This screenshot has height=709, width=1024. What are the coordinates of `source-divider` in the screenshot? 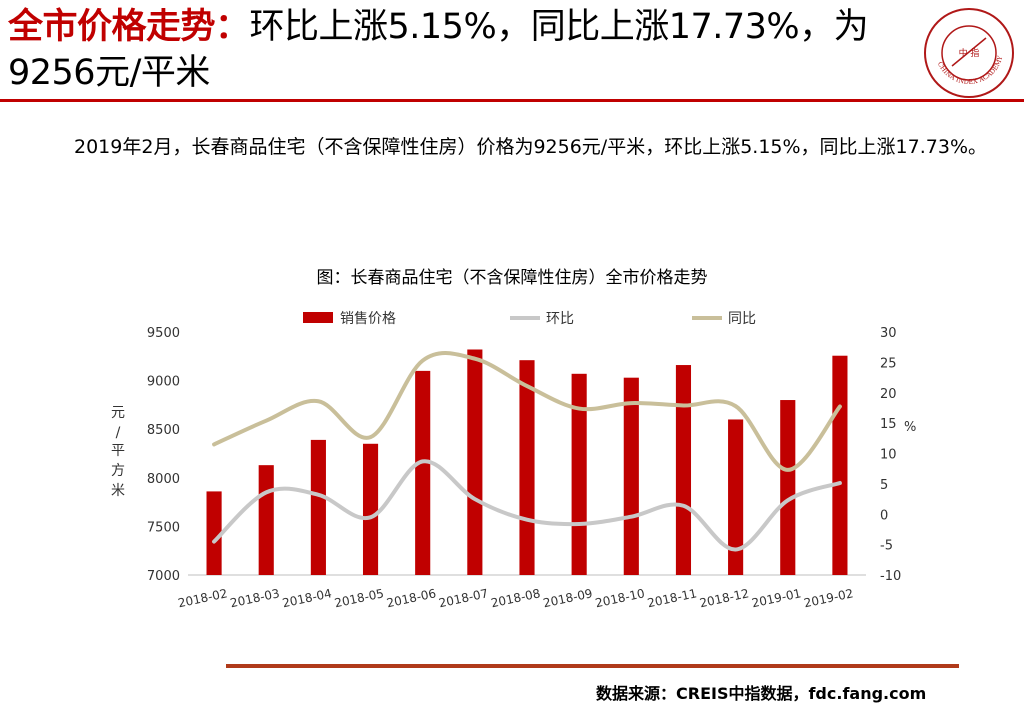 It's located at (592, 666).